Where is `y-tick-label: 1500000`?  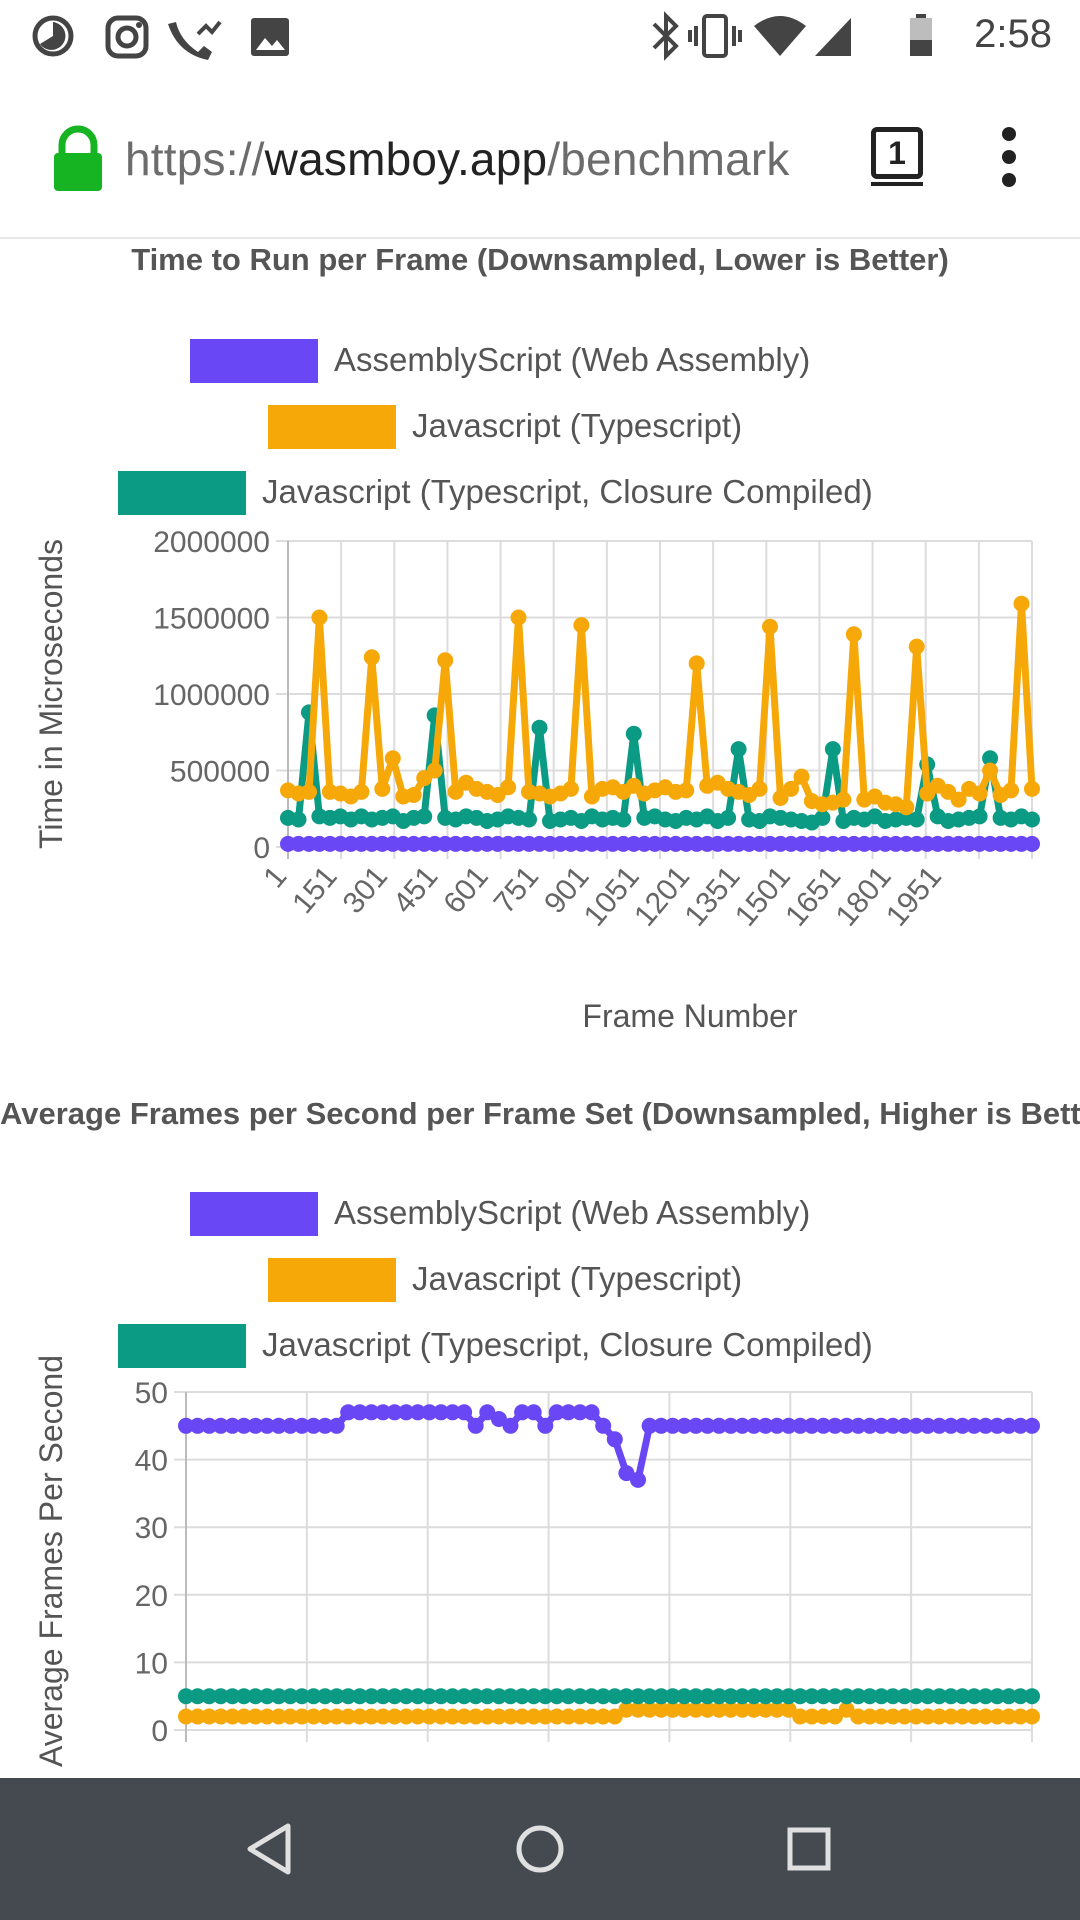 y-tick-label: 1500000 is located at coordinates (211, 619).